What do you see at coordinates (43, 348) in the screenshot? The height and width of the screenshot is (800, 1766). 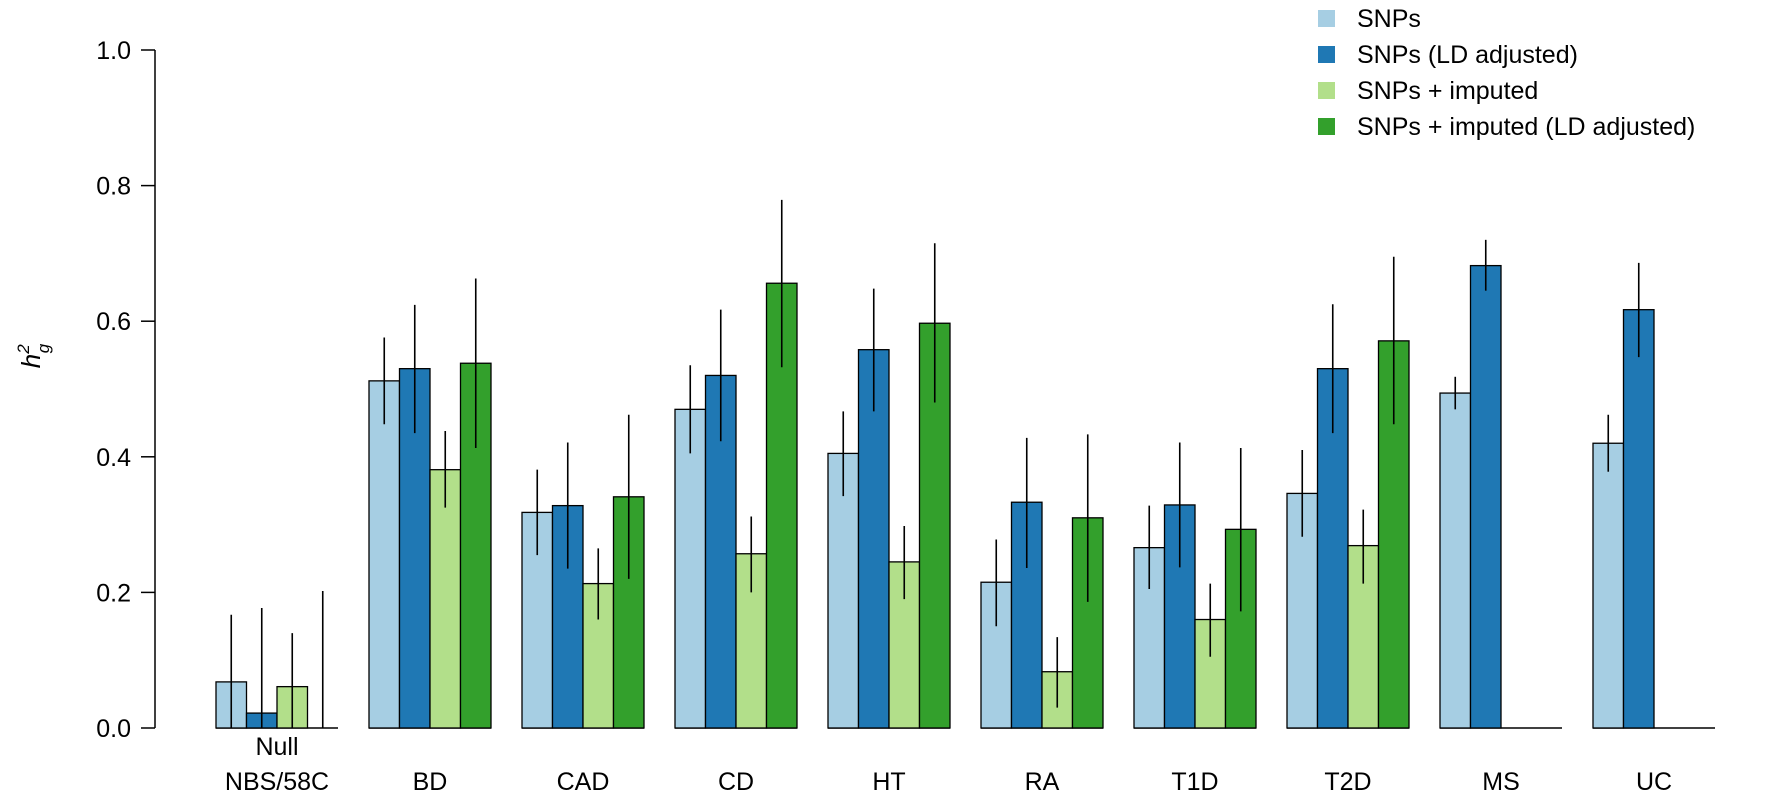 I see `y-axis-label-sub: g` at bounding box center [43, 348].